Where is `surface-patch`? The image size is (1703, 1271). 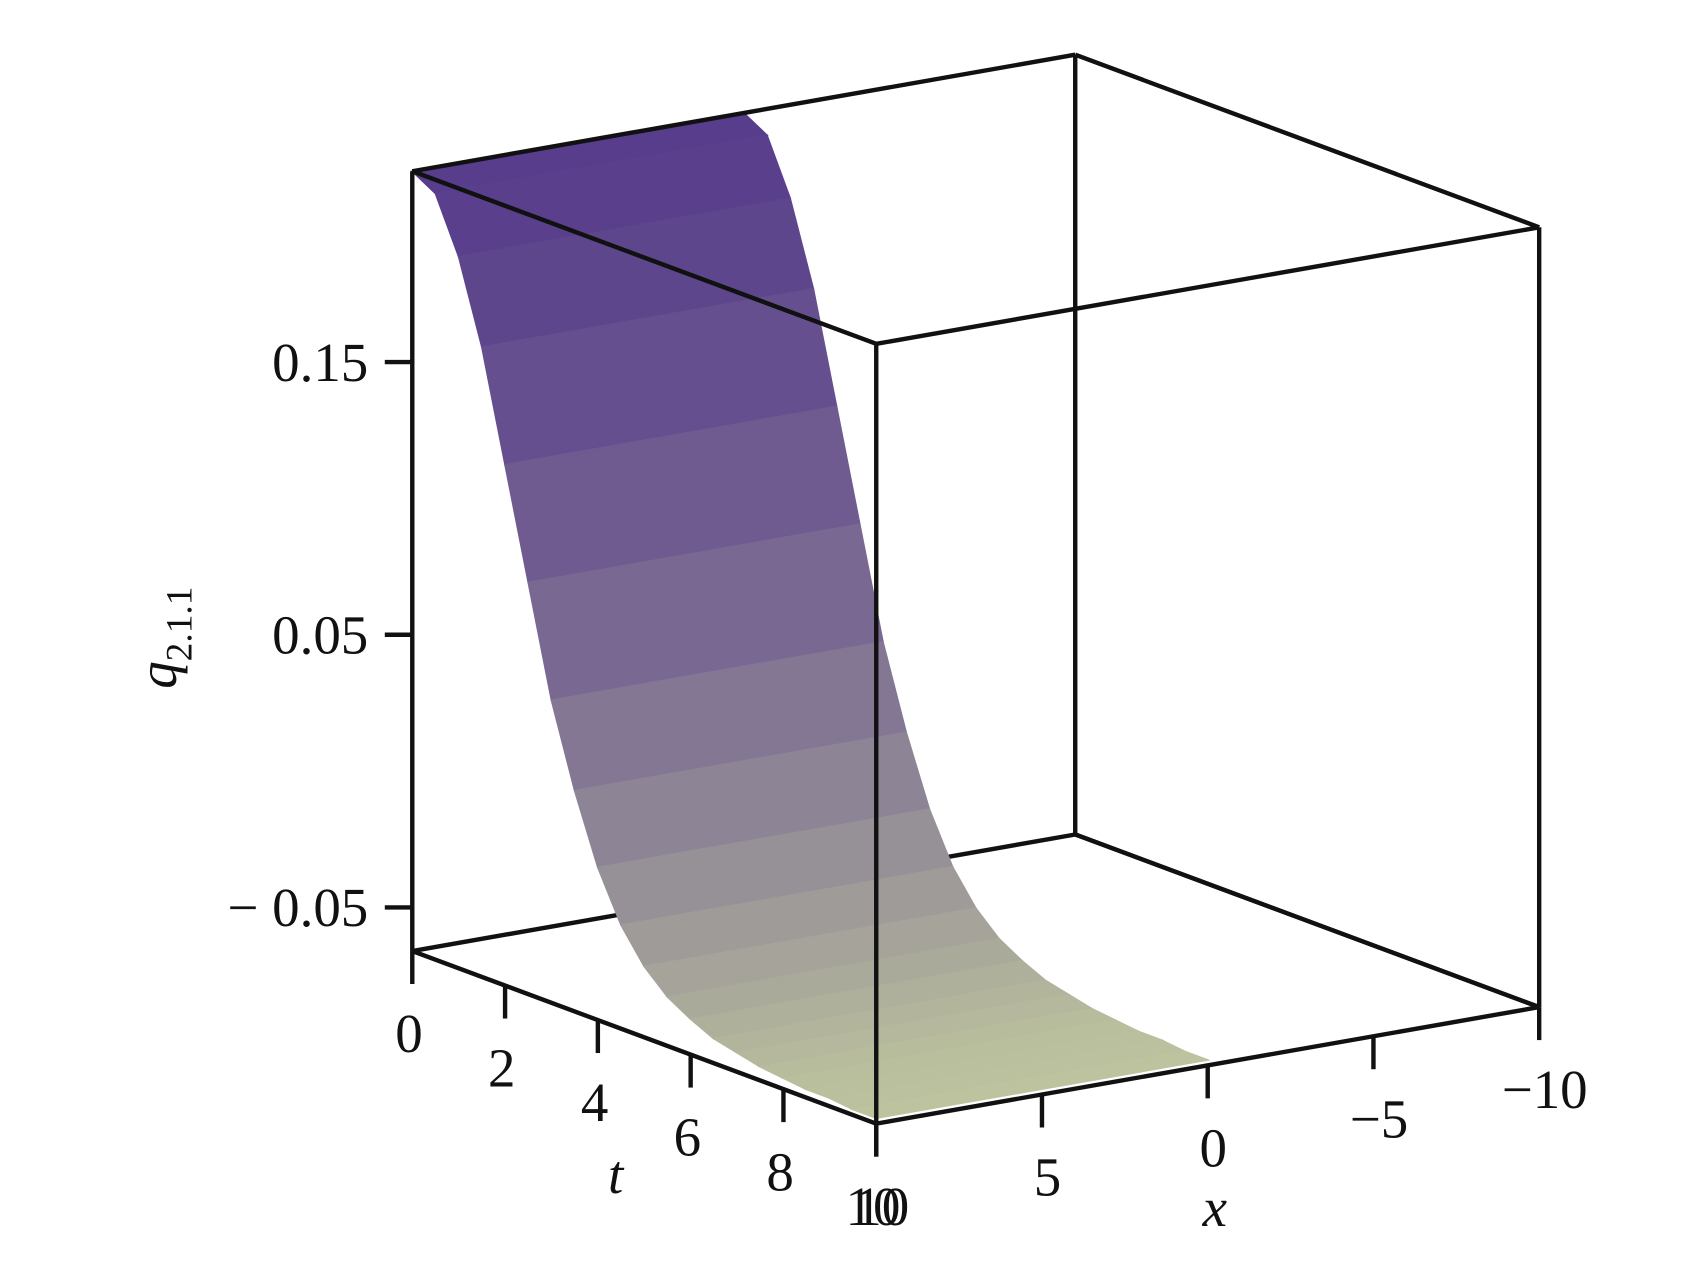 surface-patch is located at coordinates (1030, 1085).